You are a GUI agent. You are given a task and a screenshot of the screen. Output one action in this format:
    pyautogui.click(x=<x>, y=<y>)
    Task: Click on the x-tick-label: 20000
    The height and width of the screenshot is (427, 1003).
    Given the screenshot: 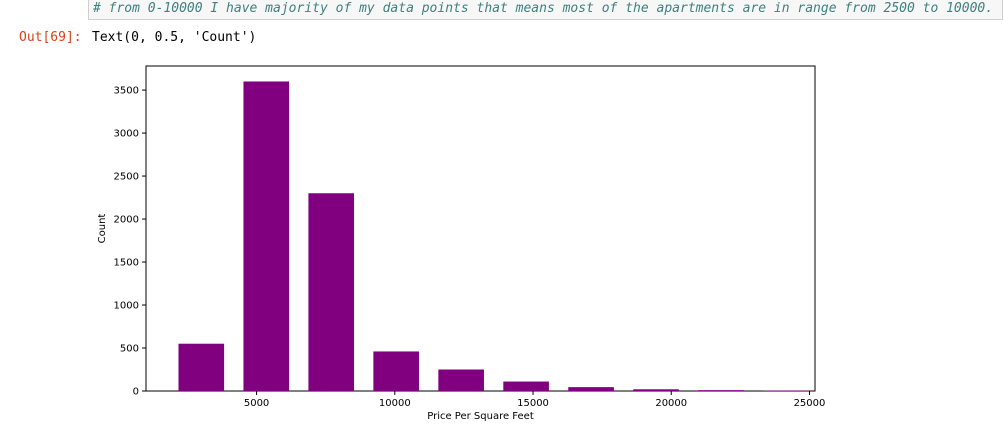 What is the action you would take?
    pyautogui.click(x=671, y=403)
    